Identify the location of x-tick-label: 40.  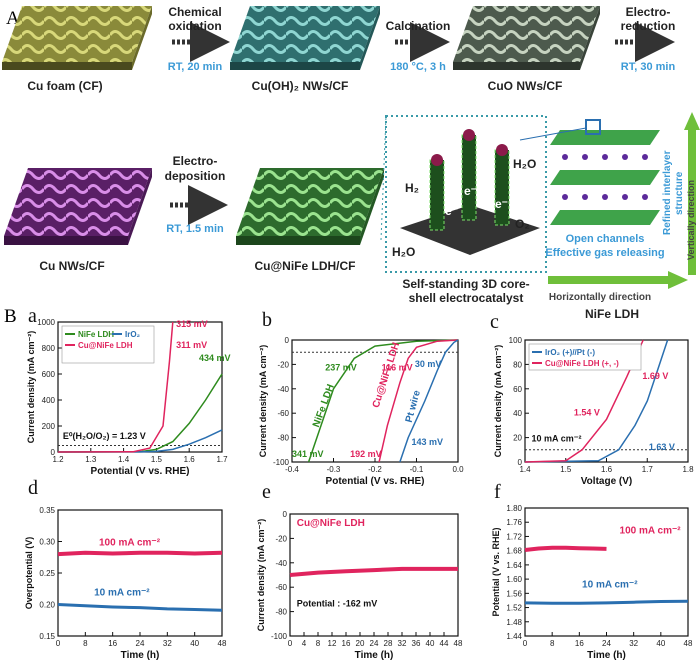
(430, 643).